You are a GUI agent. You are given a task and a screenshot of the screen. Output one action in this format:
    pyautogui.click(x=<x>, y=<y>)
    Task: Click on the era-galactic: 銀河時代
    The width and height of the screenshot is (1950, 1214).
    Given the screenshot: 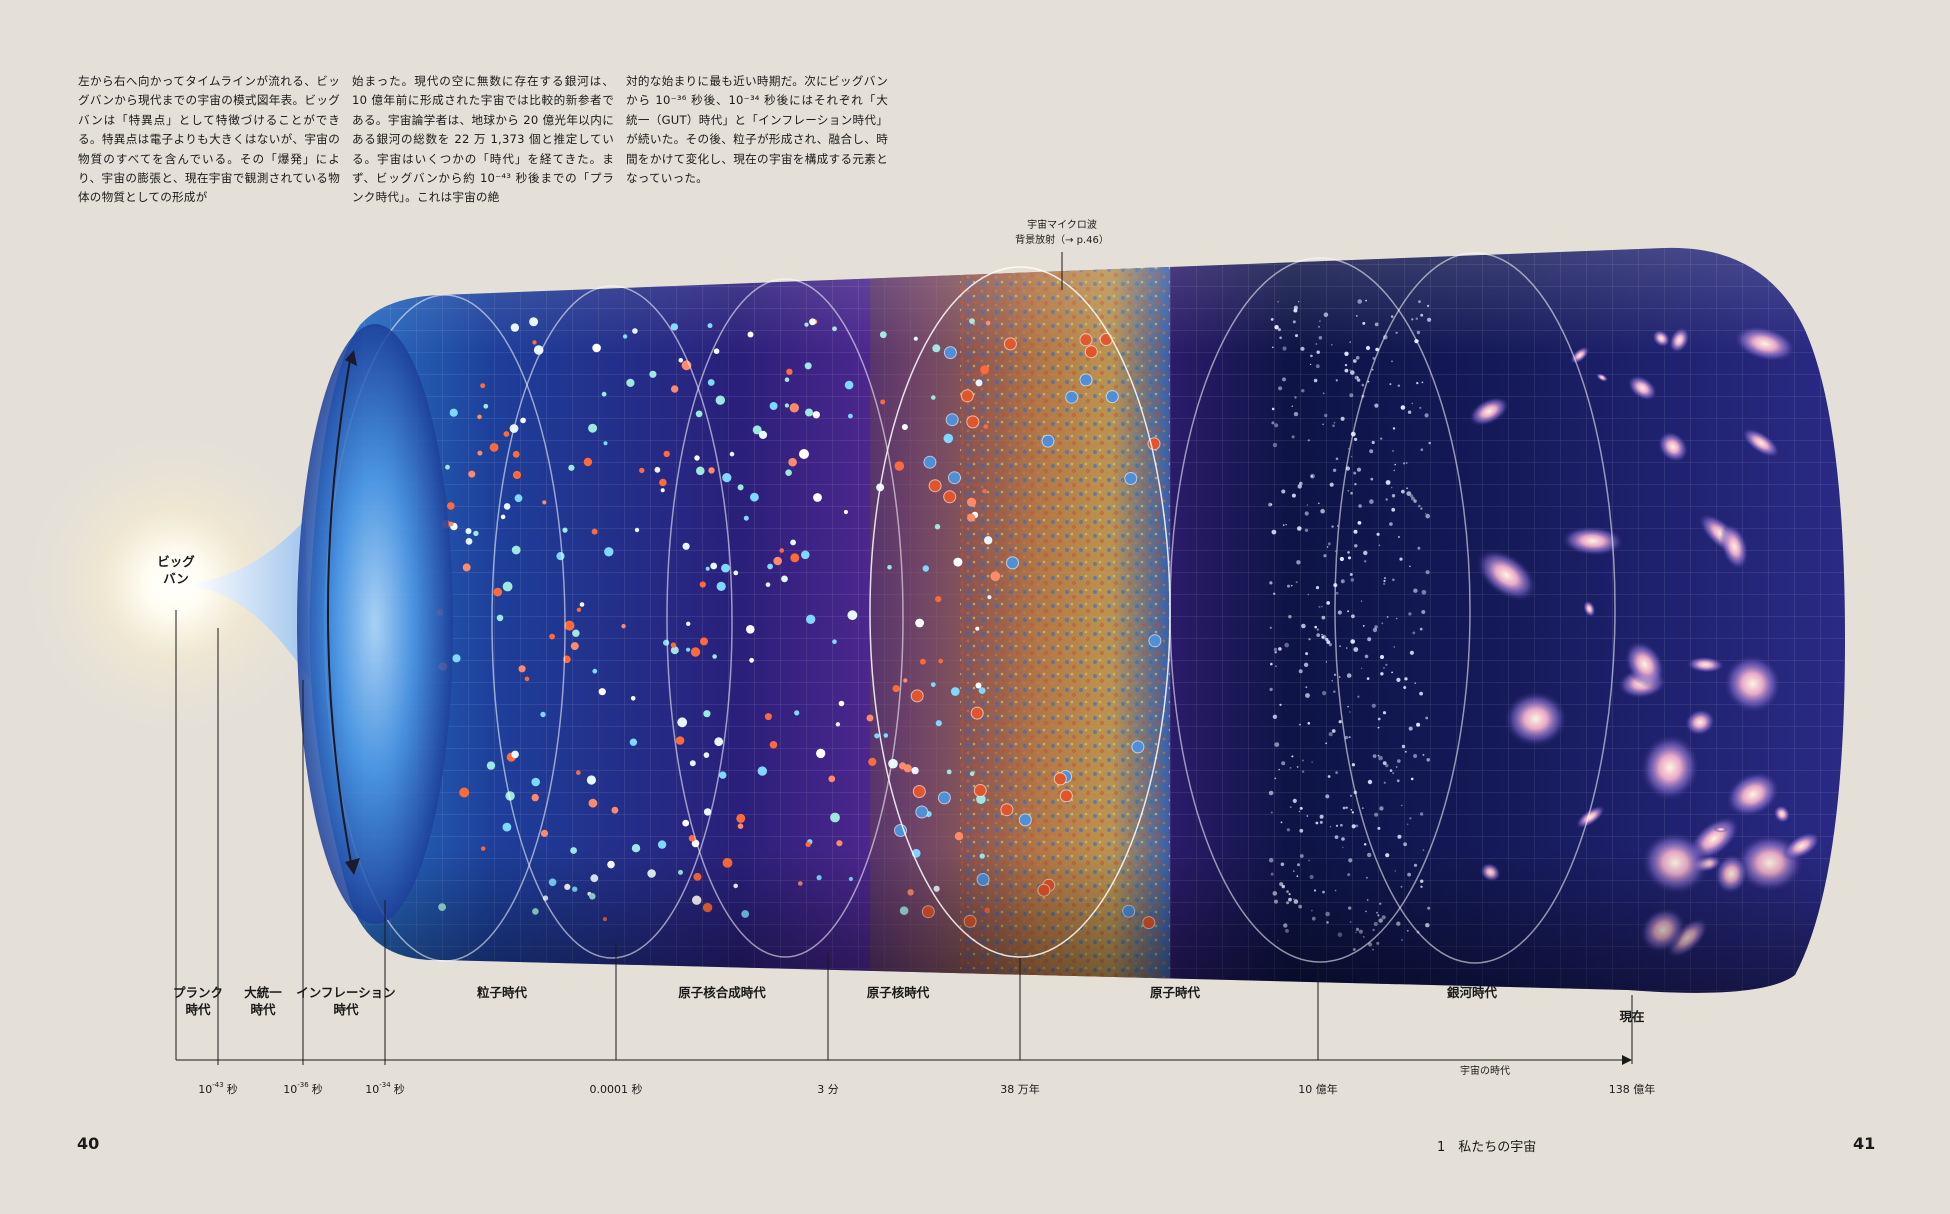 What is the action you would take?
    pyautogui.click(x=1472, y=992)
    